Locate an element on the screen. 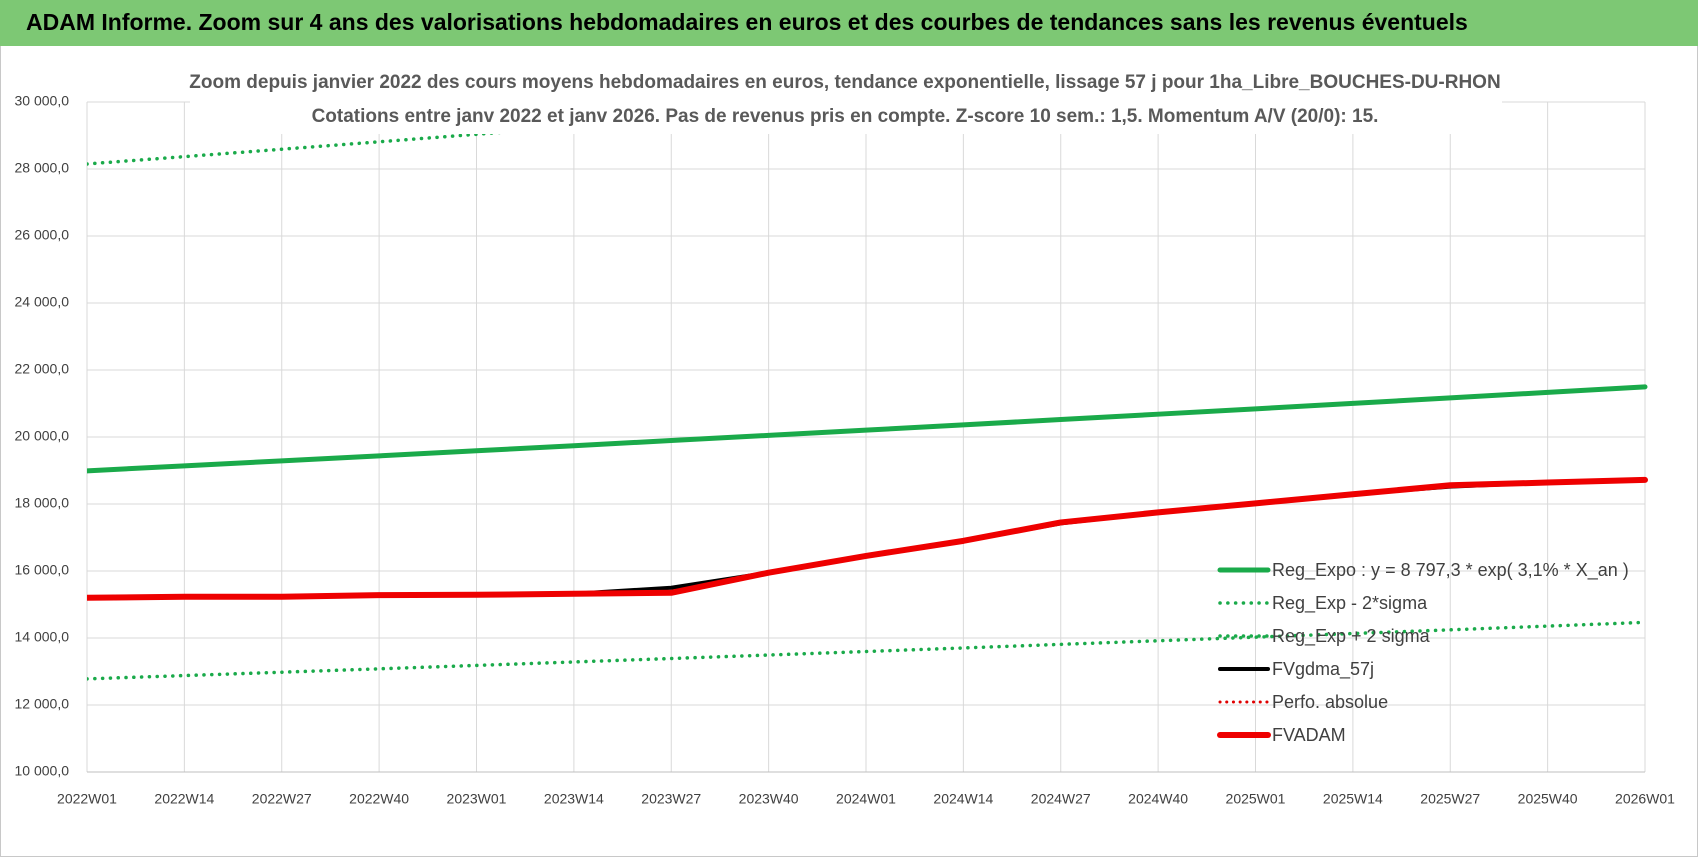 This screenshot has width=1698, height=862. y-tick-label: 26 000,0 is located at coordinates (42, 235).